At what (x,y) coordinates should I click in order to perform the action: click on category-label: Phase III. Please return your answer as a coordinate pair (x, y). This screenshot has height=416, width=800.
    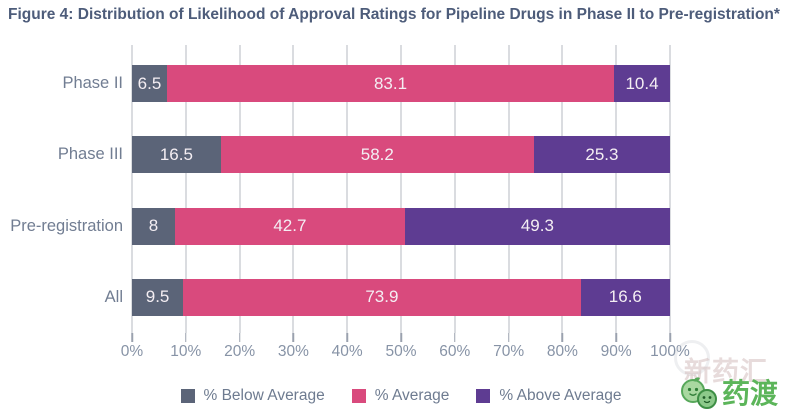
    Looking at the image, I should click on (90, 154).